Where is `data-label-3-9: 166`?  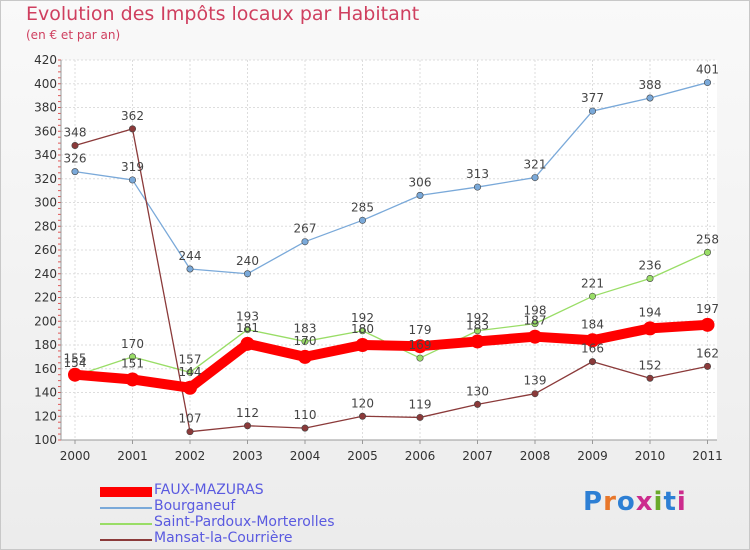 data-label-3-9: 166 is located at coordinates (592, 349).